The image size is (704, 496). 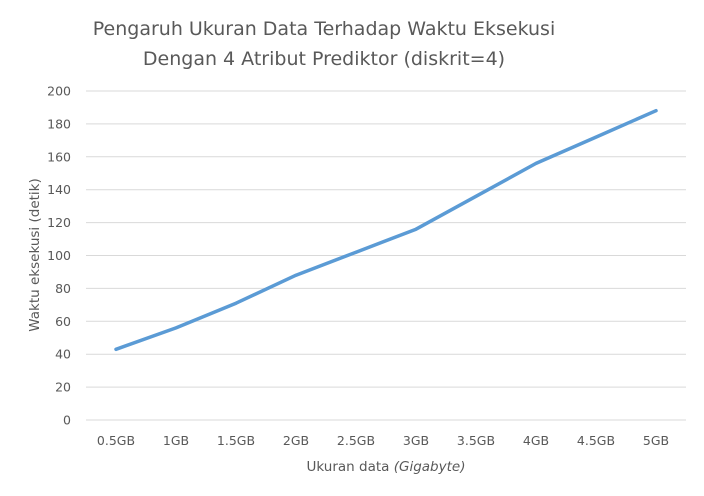 I want to click on x-axis-title-main: Ukuran data, so click(x=350, y=467).